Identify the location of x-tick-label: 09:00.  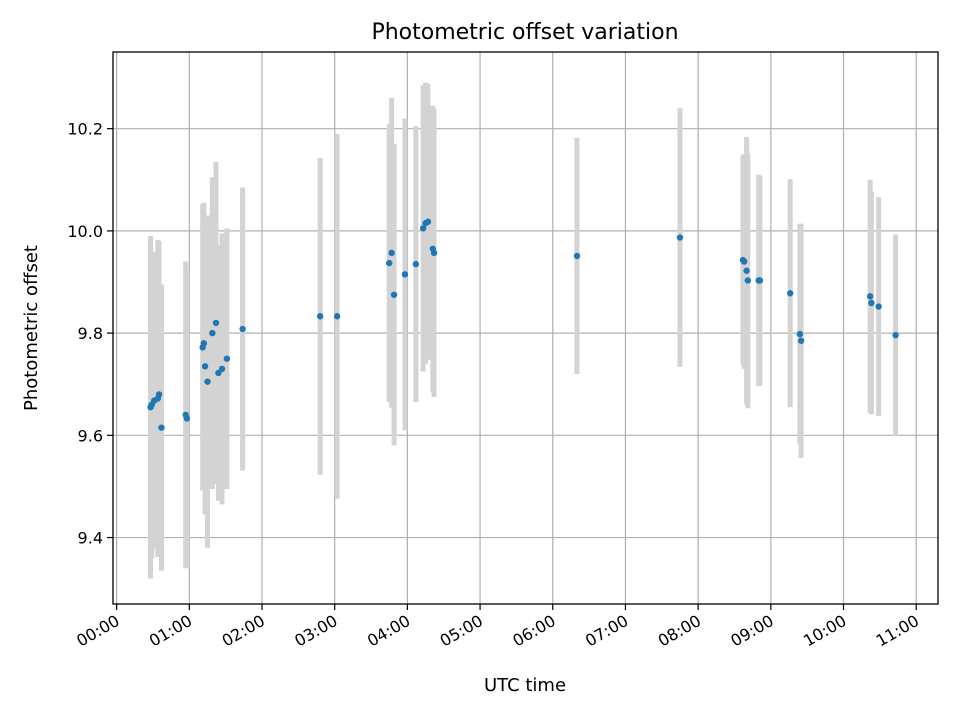
(751, 631).